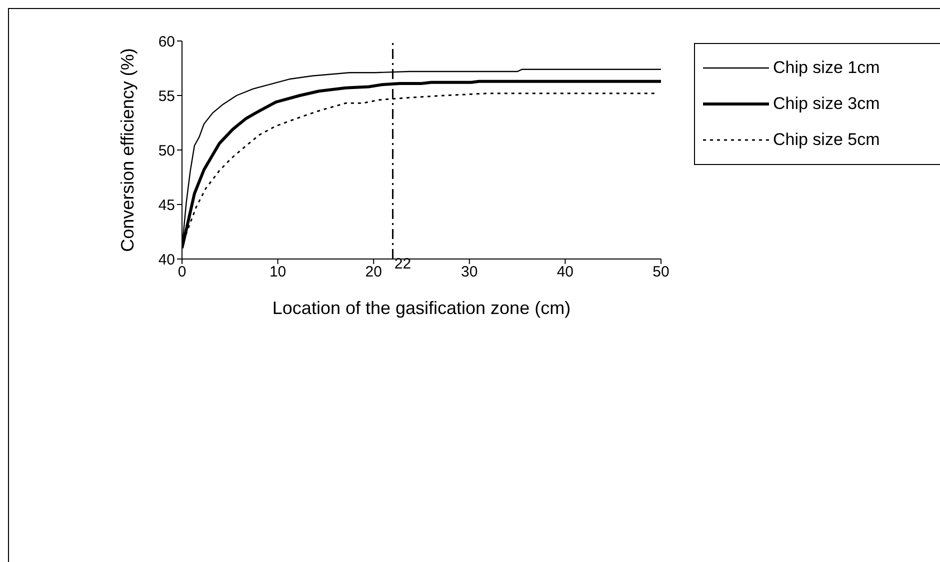 The height and width of the screenshot is (562, 940). What do you see at coordinates (469, 272) in the screenshot?
I see `x-tick-label: 30` at bounding box center [469, 272].